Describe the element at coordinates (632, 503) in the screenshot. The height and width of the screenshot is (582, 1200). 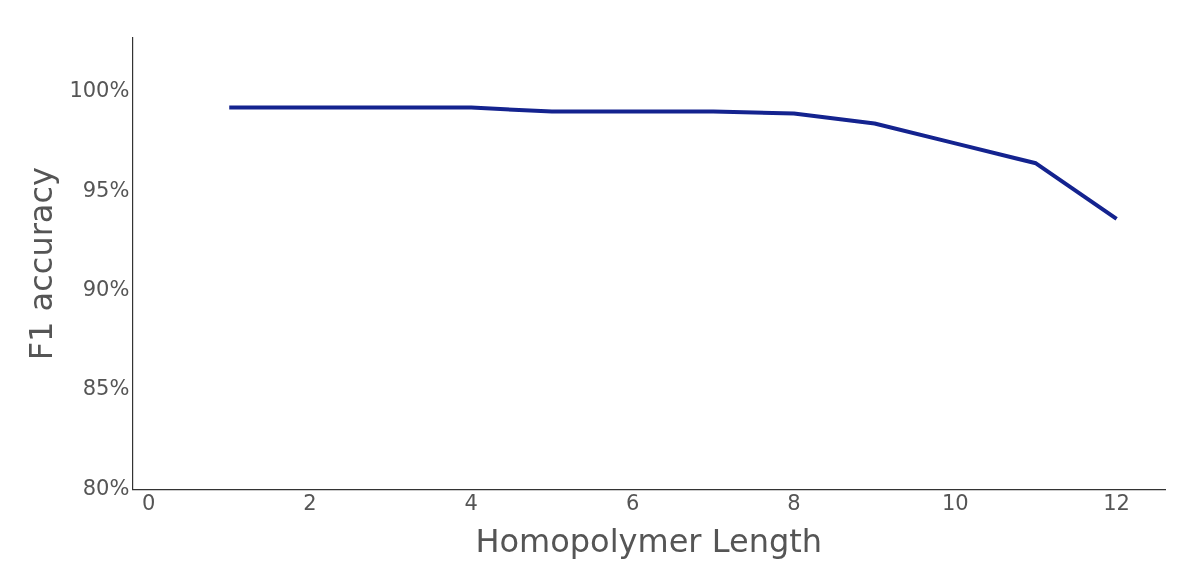
I see `x-tick-label: 6` at that location.